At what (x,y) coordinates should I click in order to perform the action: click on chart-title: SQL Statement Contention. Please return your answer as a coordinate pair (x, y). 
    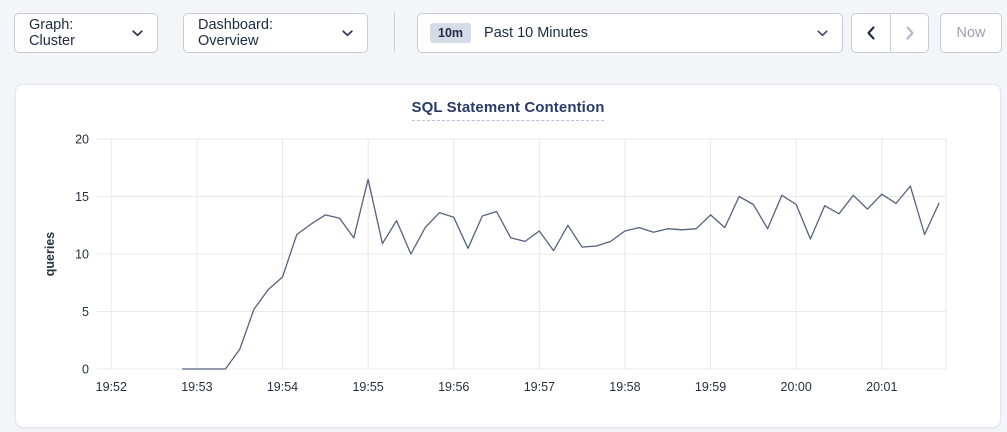
    Looking at the image, I should click on (508, 110).